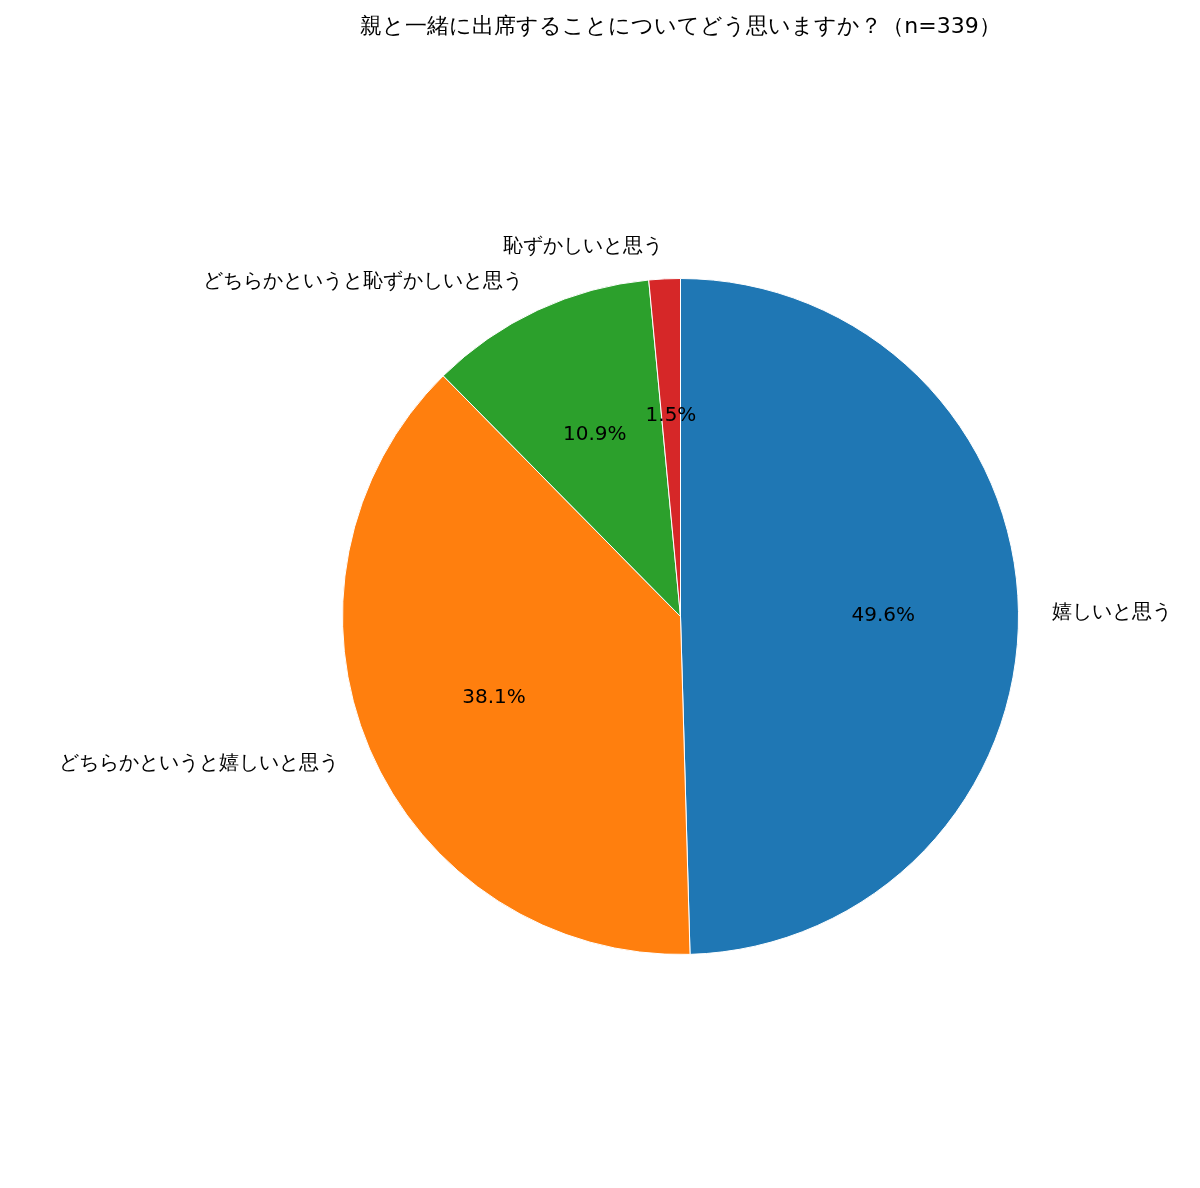 The image size is (1200, 1188). Describe the element at coordinates (883, 613) in the screenshot. I see `data-label: 49.6%` at that location.